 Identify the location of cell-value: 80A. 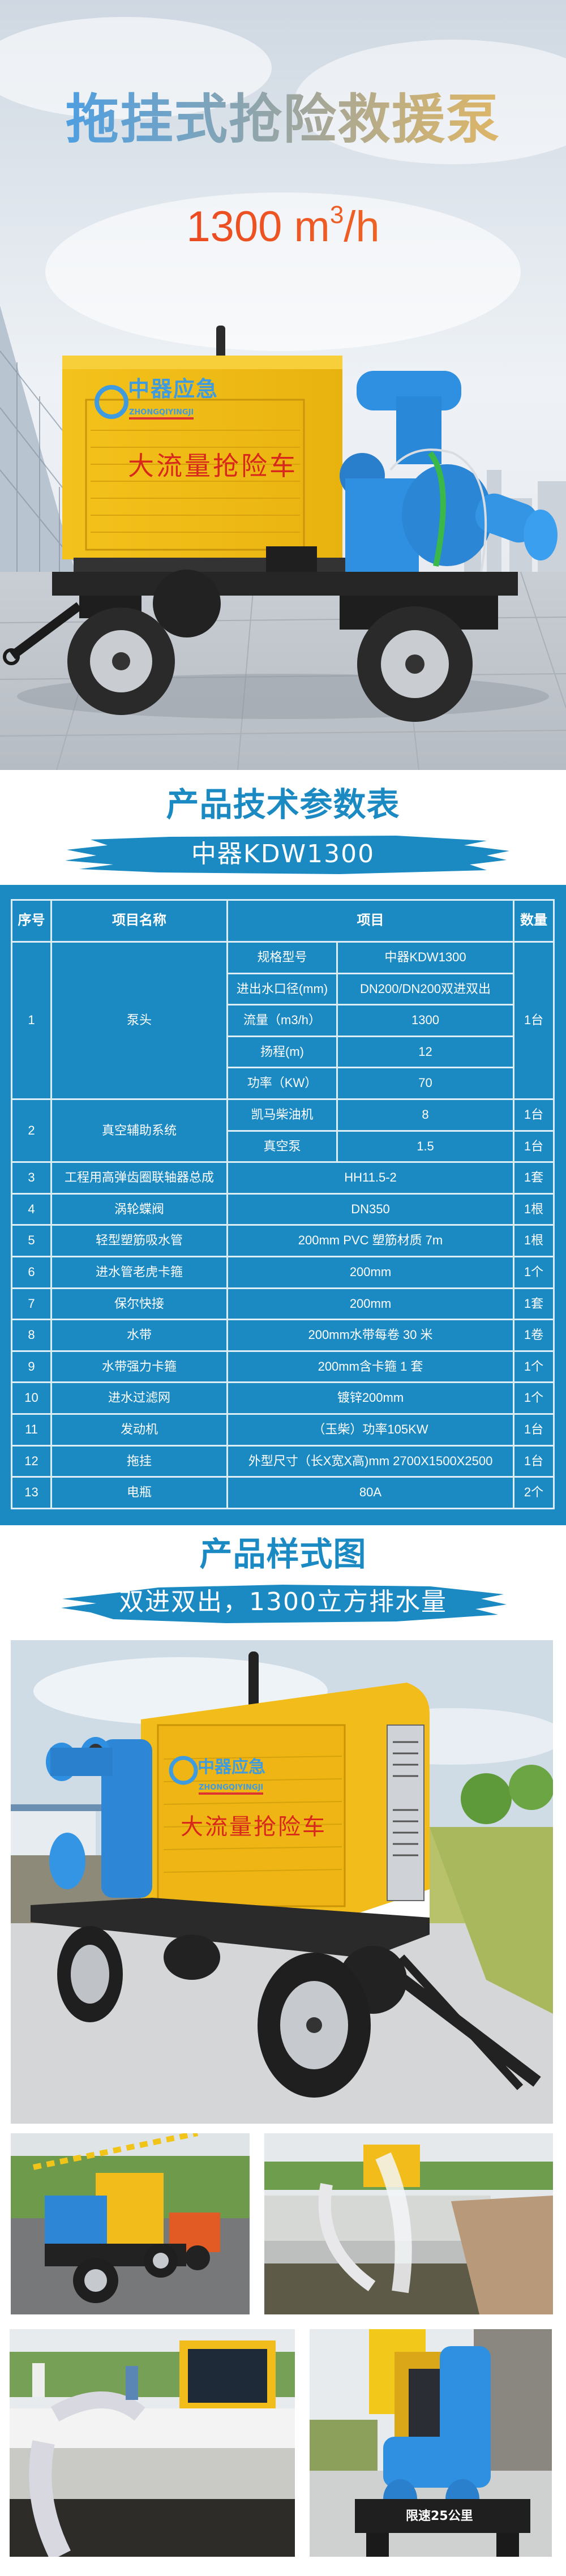
(370, 1492).